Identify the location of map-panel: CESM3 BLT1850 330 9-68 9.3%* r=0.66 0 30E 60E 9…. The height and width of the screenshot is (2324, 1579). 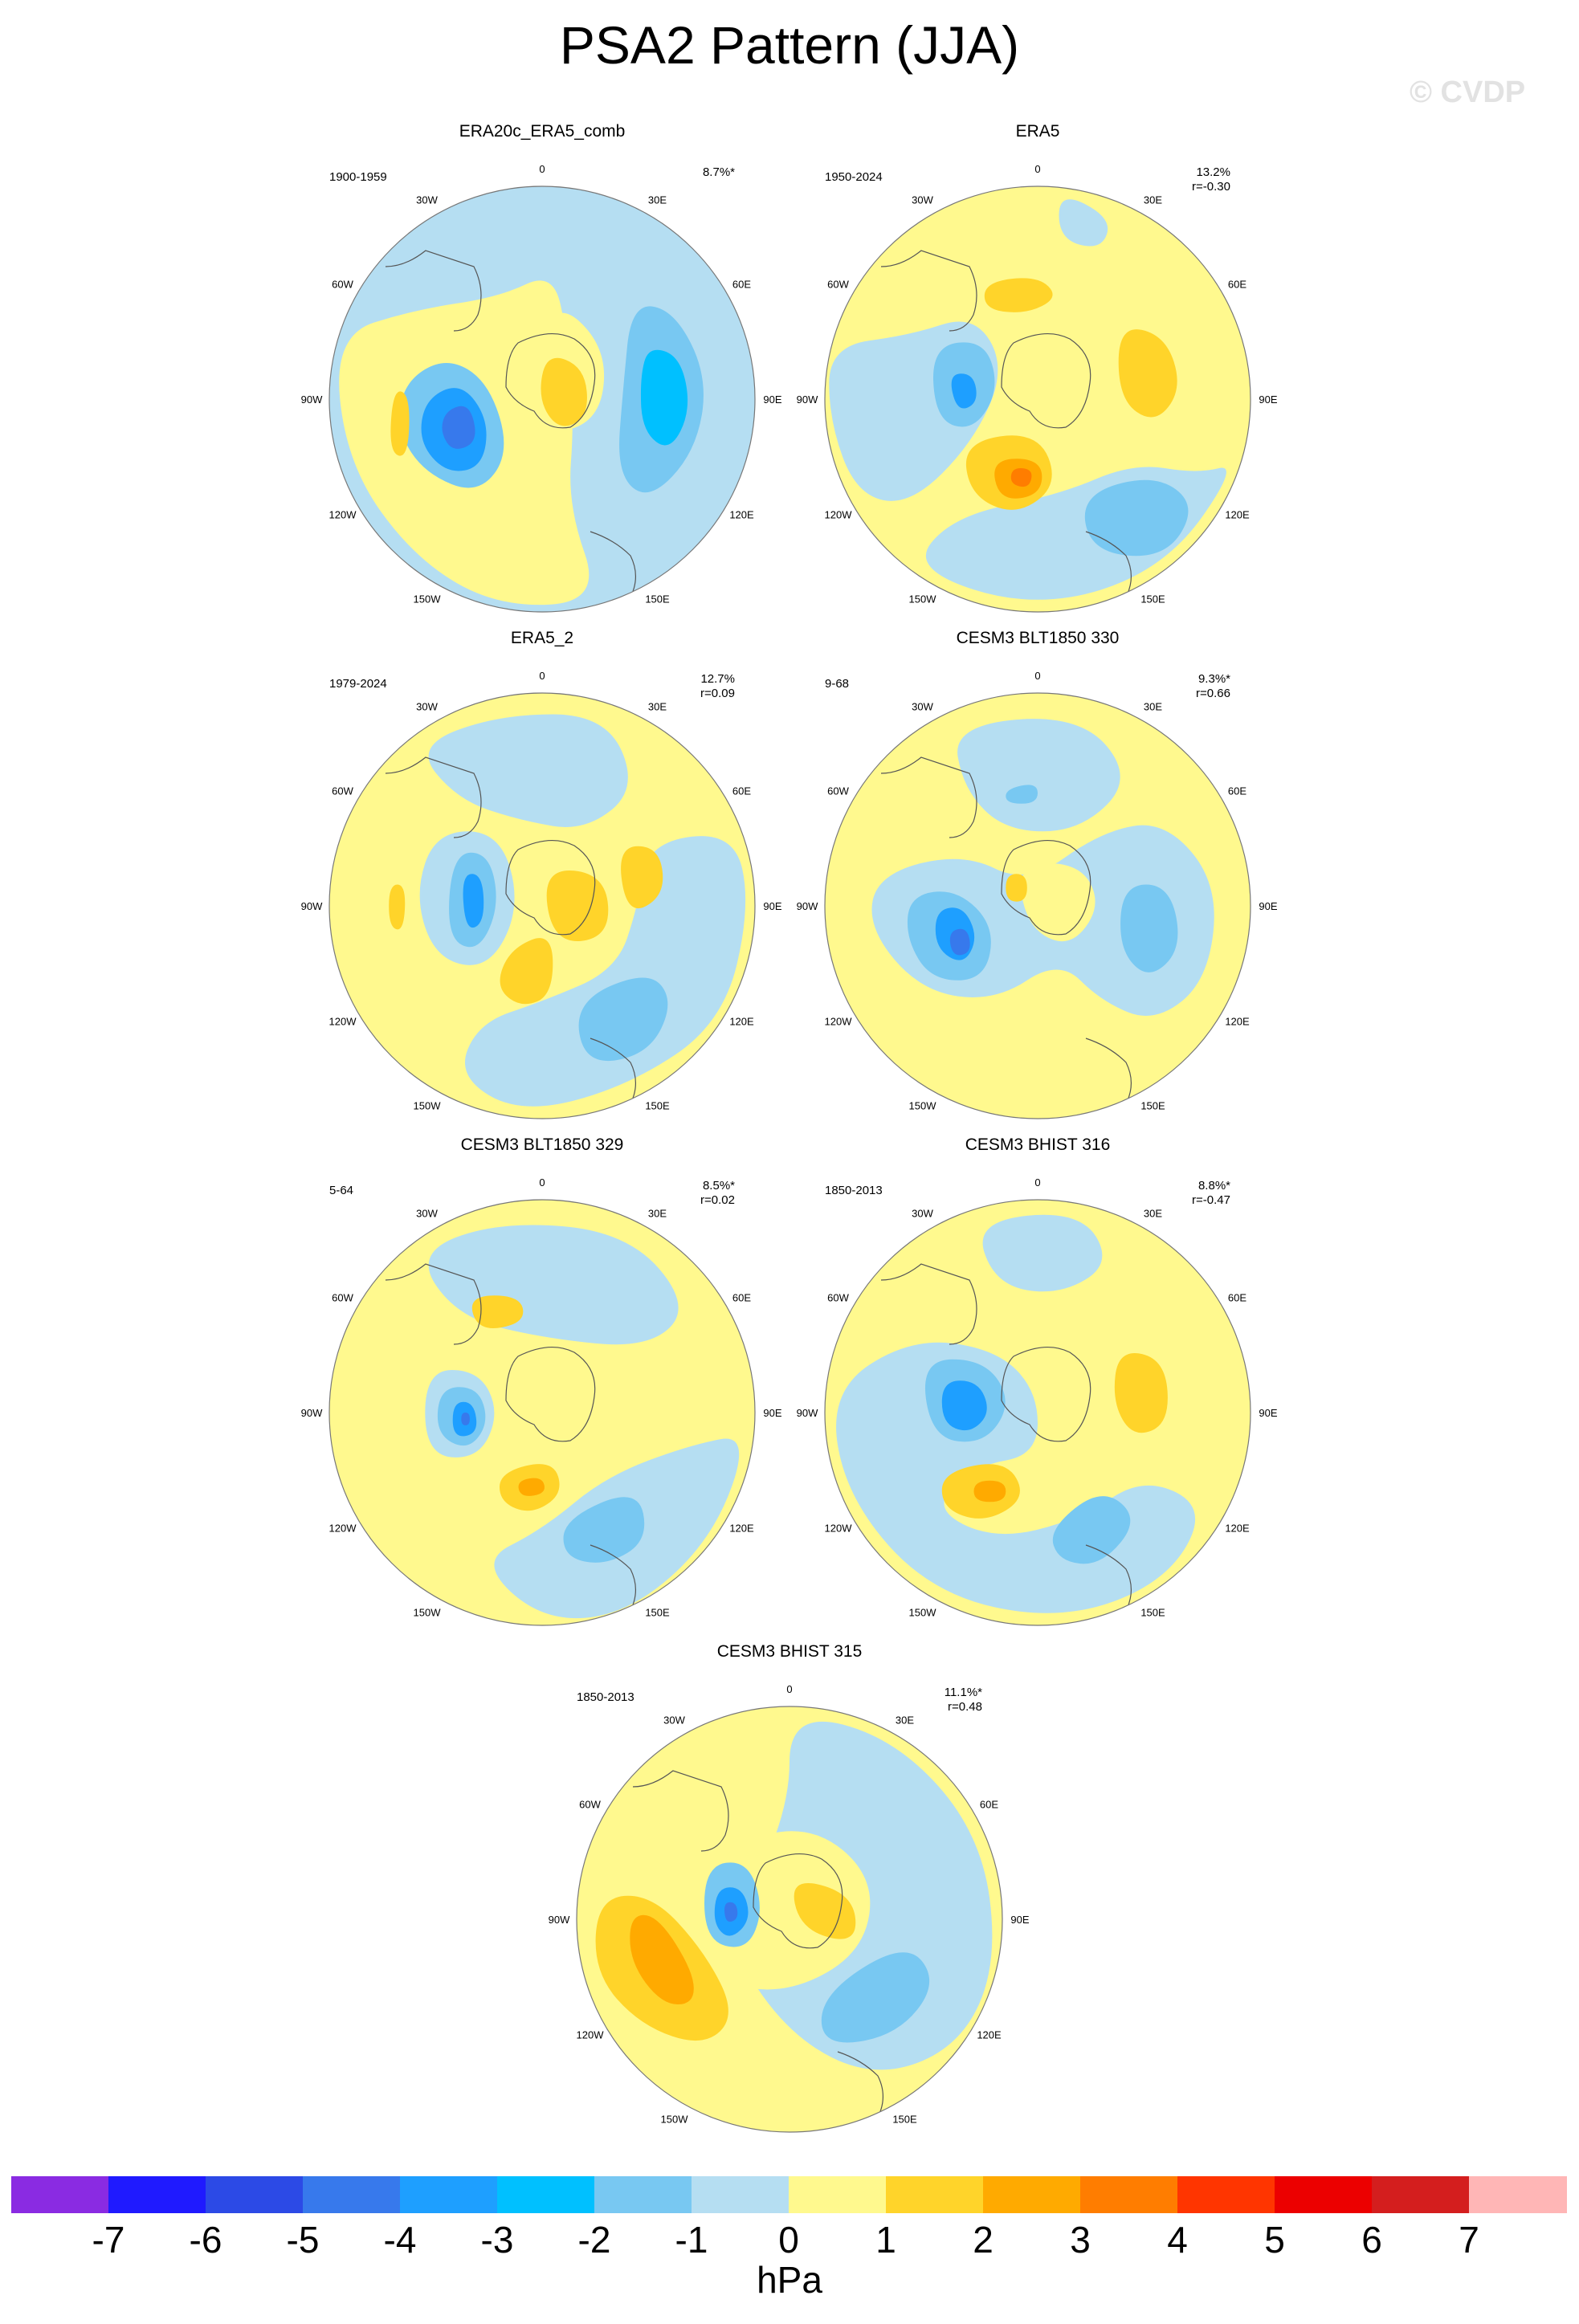
(1038, 878).